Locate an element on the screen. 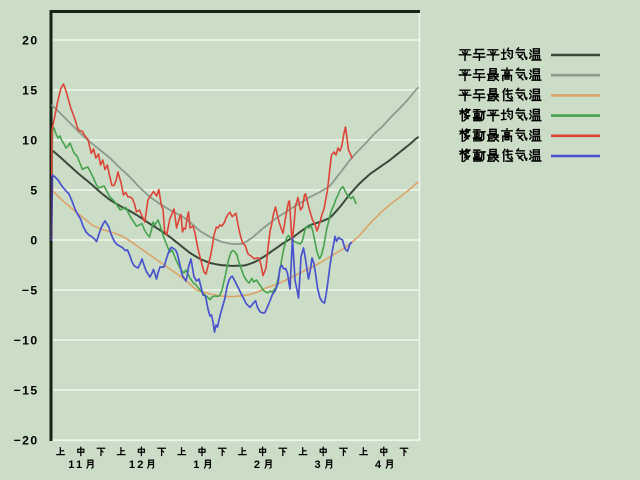 The height and width of the screenshot is (480, 640). svg-text: −20 is located at coordinates (26, 441).